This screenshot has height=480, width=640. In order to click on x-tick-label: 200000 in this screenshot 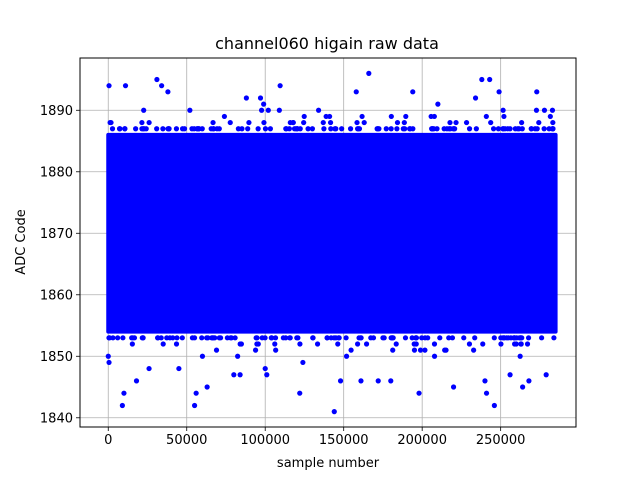, I will do `click(422, 440)`.